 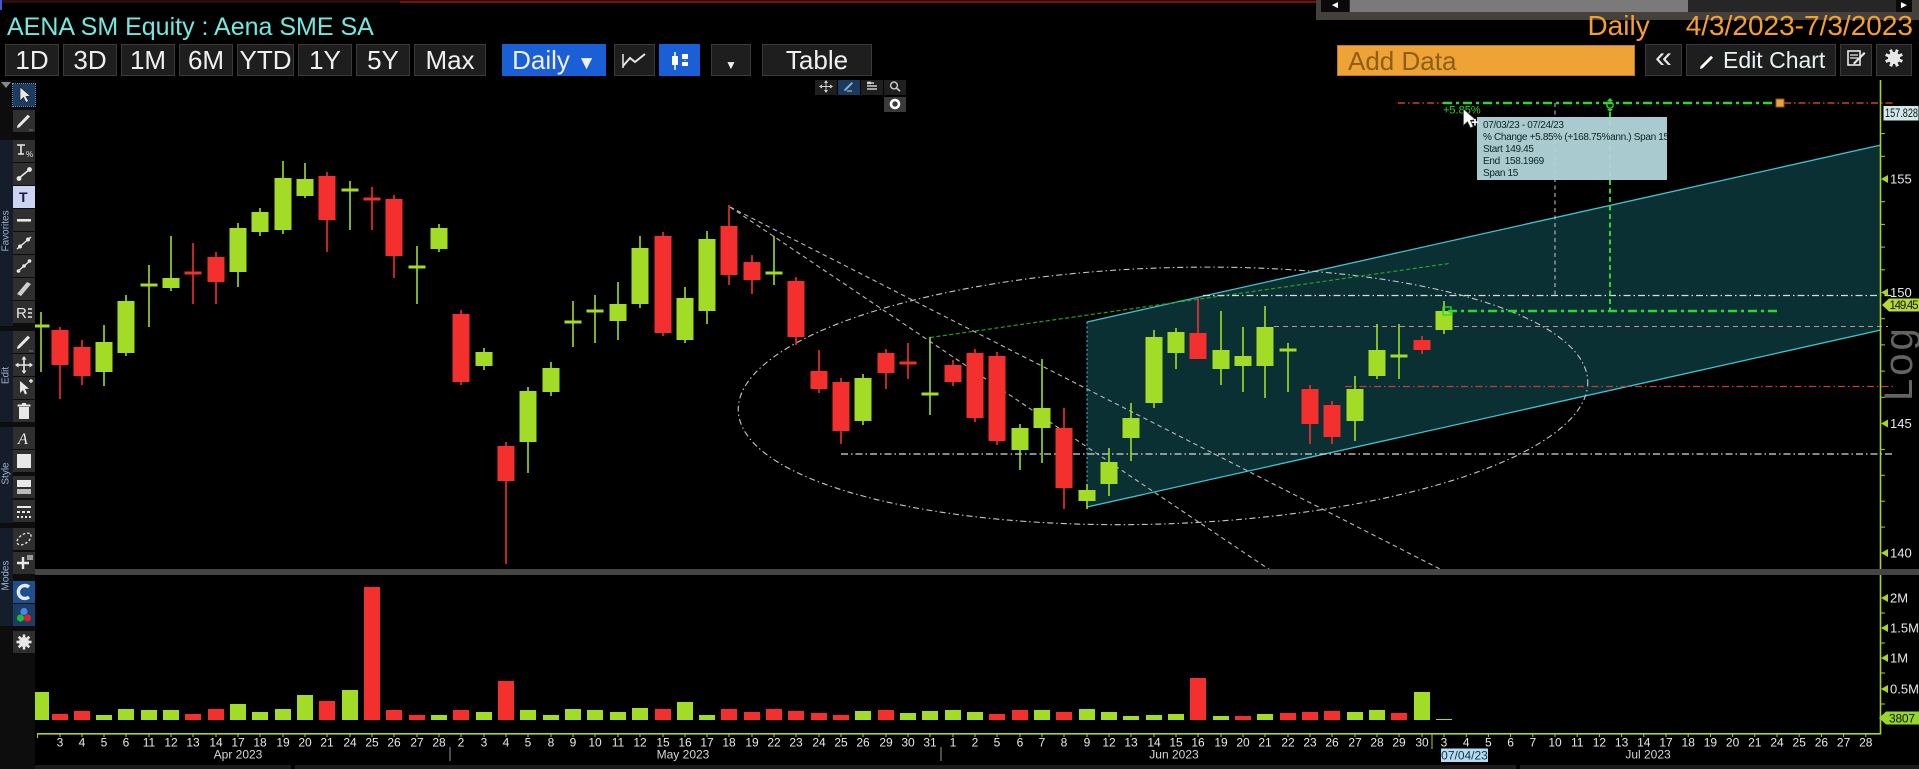 What do you see at coordinates (1902, 719) in the screenshot?
I see `svg-text: 3807` at bounding box center [1902, 719].